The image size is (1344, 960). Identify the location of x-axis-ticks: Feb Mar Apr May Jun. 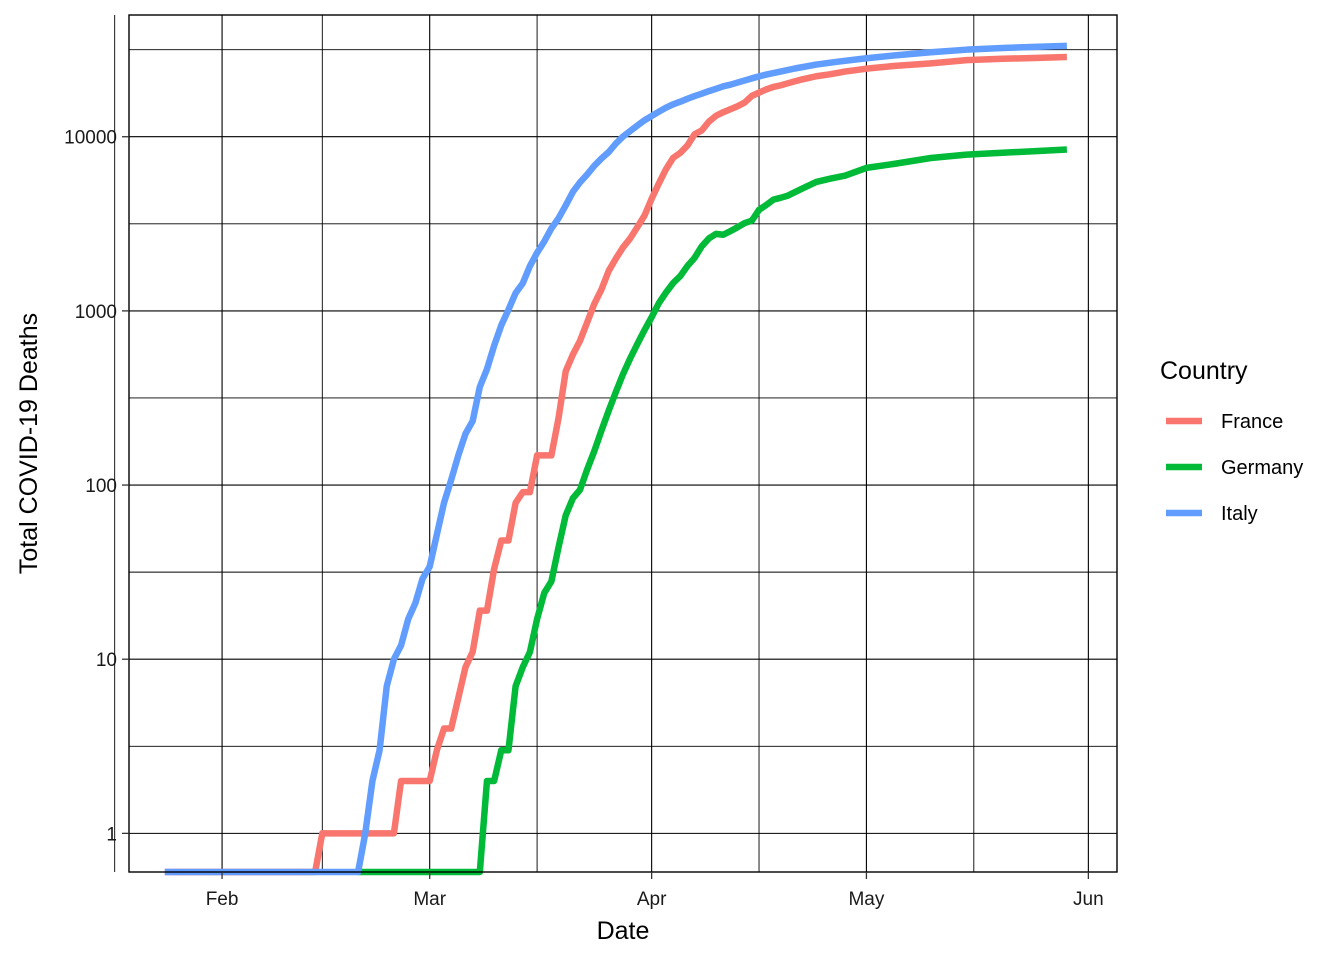
(655, 891).